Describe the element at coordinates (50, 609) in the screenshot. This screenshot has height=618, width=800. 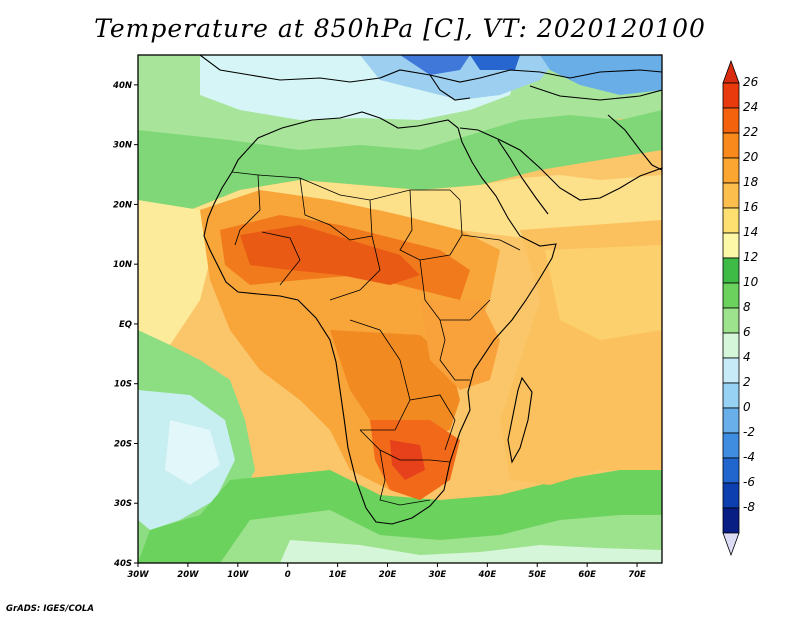
I see `footer-credit: GrADS: IGES/COLA` at that location.